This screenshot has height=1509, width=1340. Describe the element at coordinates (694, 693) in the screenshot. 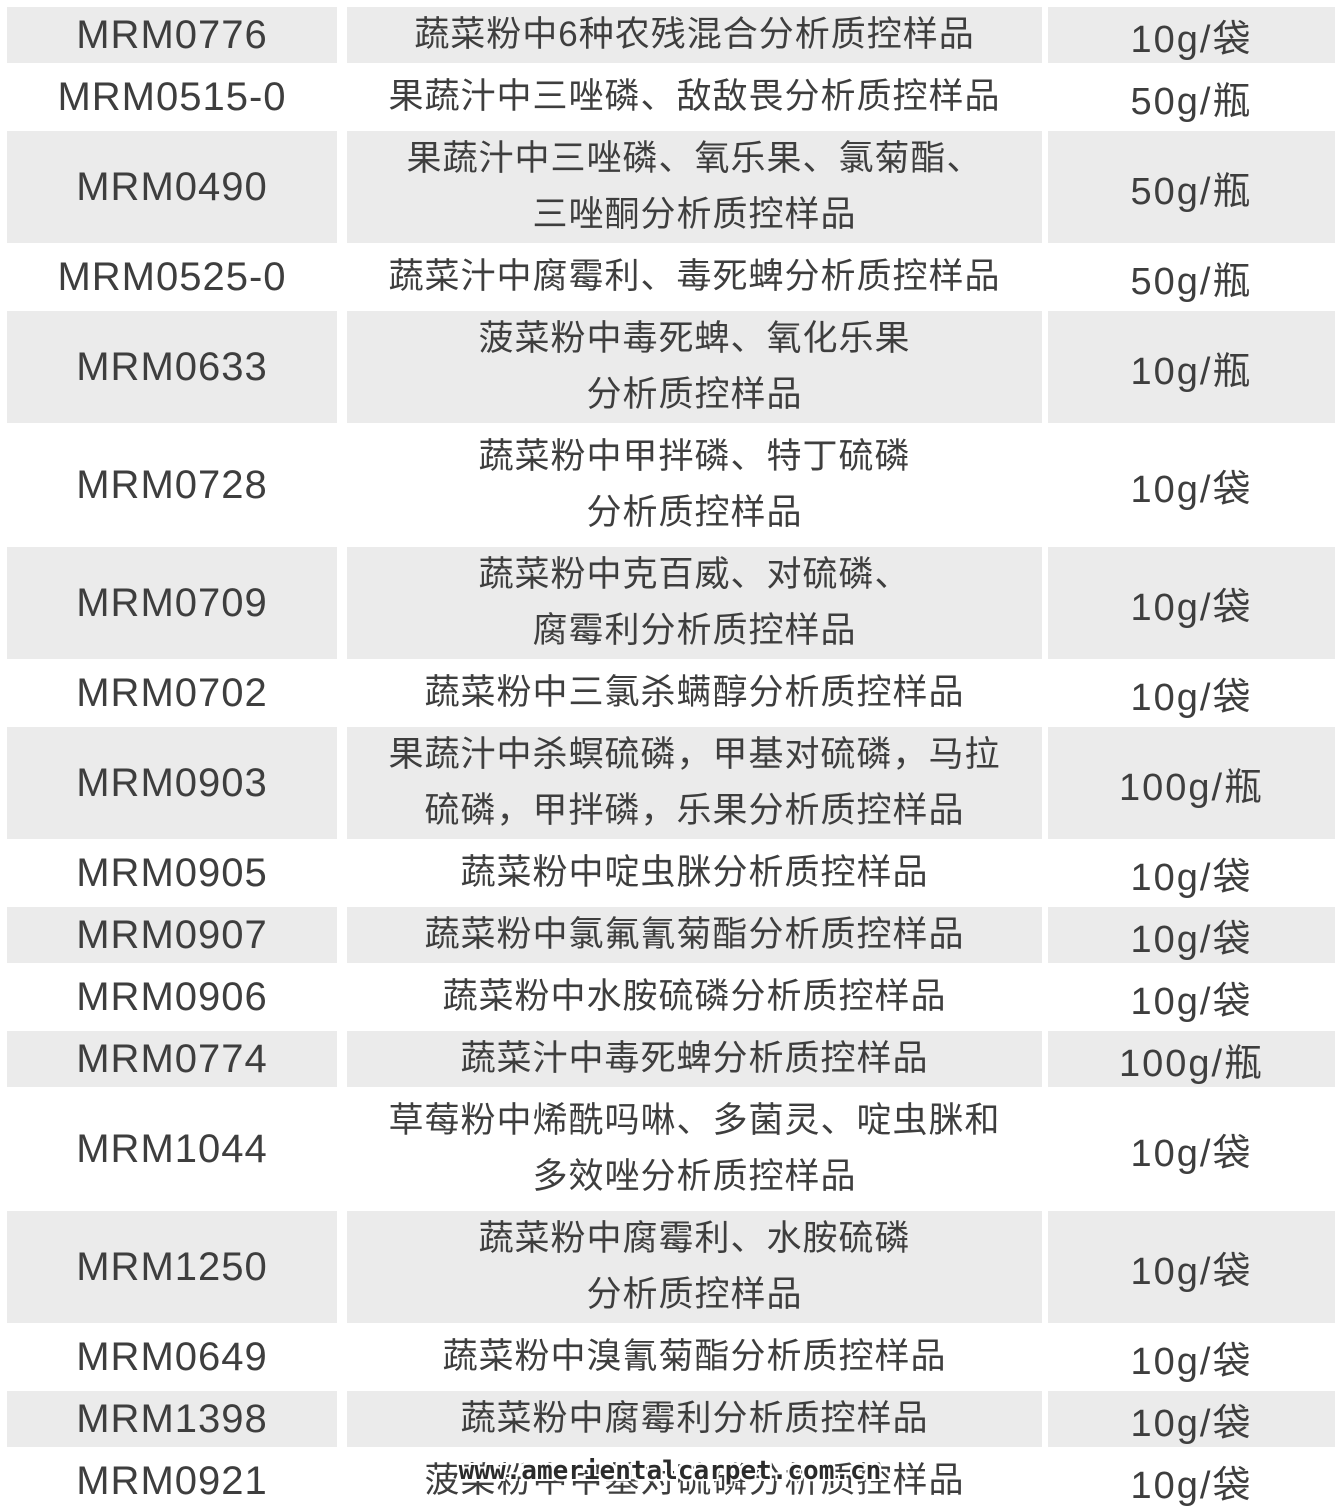

I see `description-cell: 蔬菜粉中三氯杀螨醇分析质控样品` at that location.